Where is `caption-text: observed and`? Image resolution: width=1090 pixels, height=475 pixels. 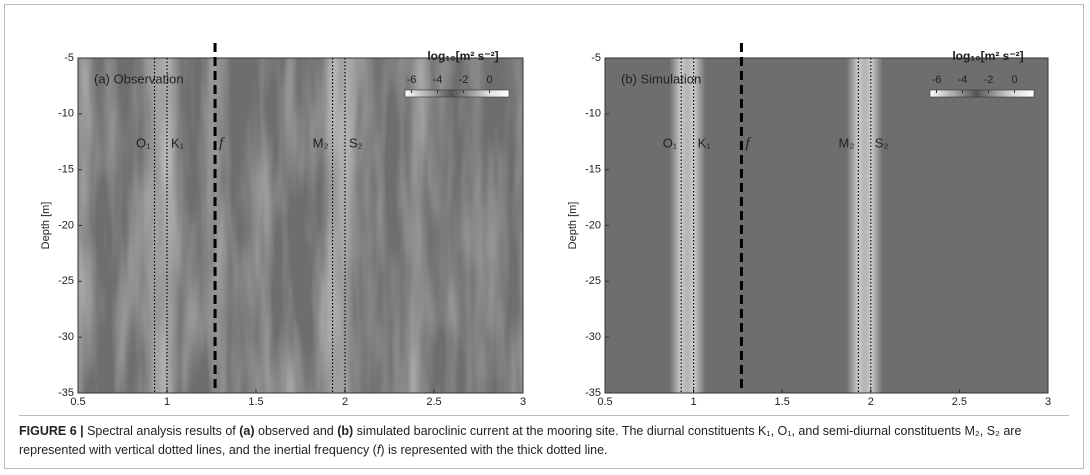 caption-text: observed and is located at coordinates (296, 431).